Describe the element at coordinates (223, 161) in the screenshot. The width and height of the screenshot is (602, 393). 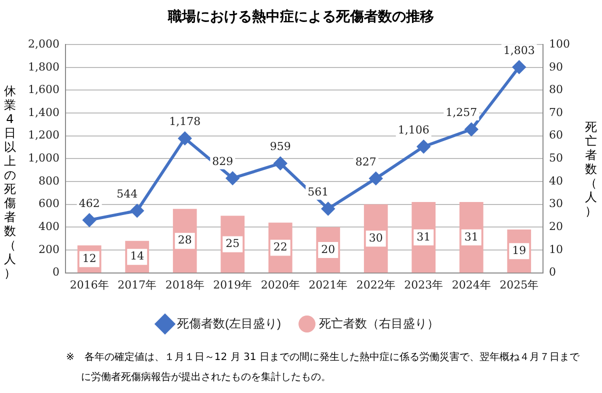
I see `data-label: 829` at that location.